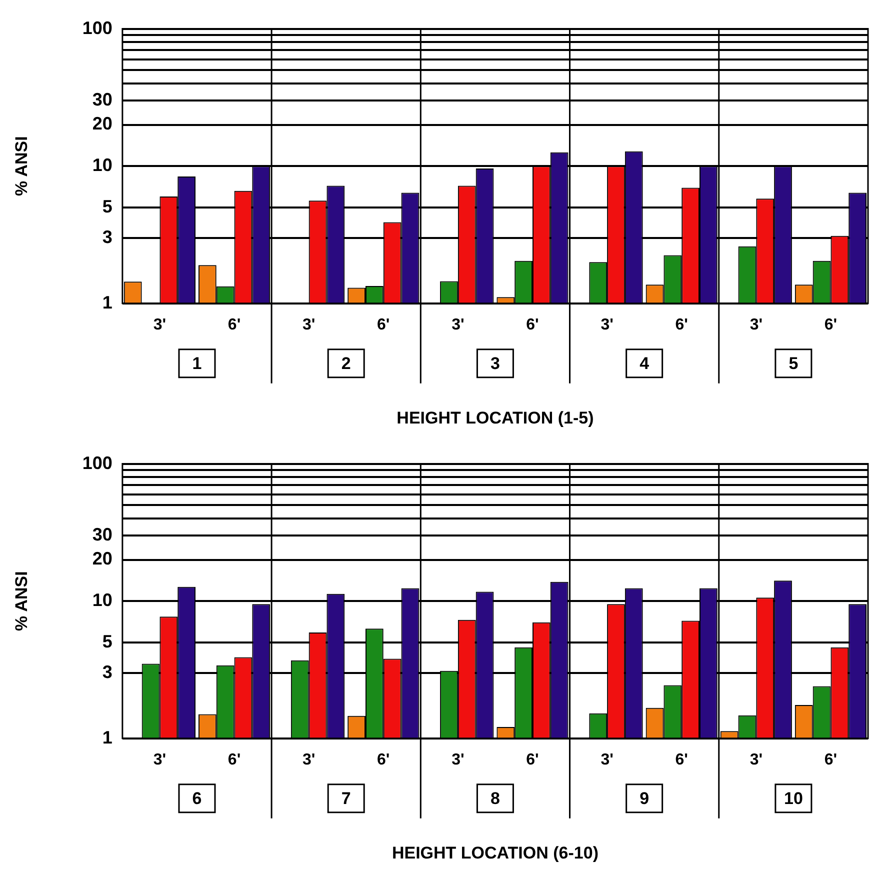  I want to click on text: 10, so click(793, 798).